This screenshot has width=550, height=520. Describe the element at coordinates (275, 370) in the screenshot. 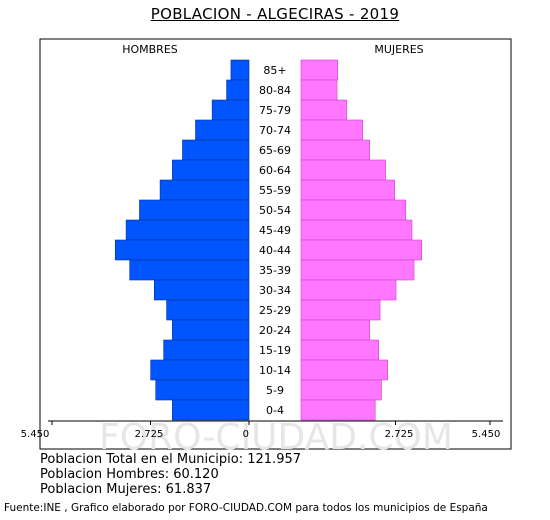

I see `age-label-10-14: 10-14` at that location.